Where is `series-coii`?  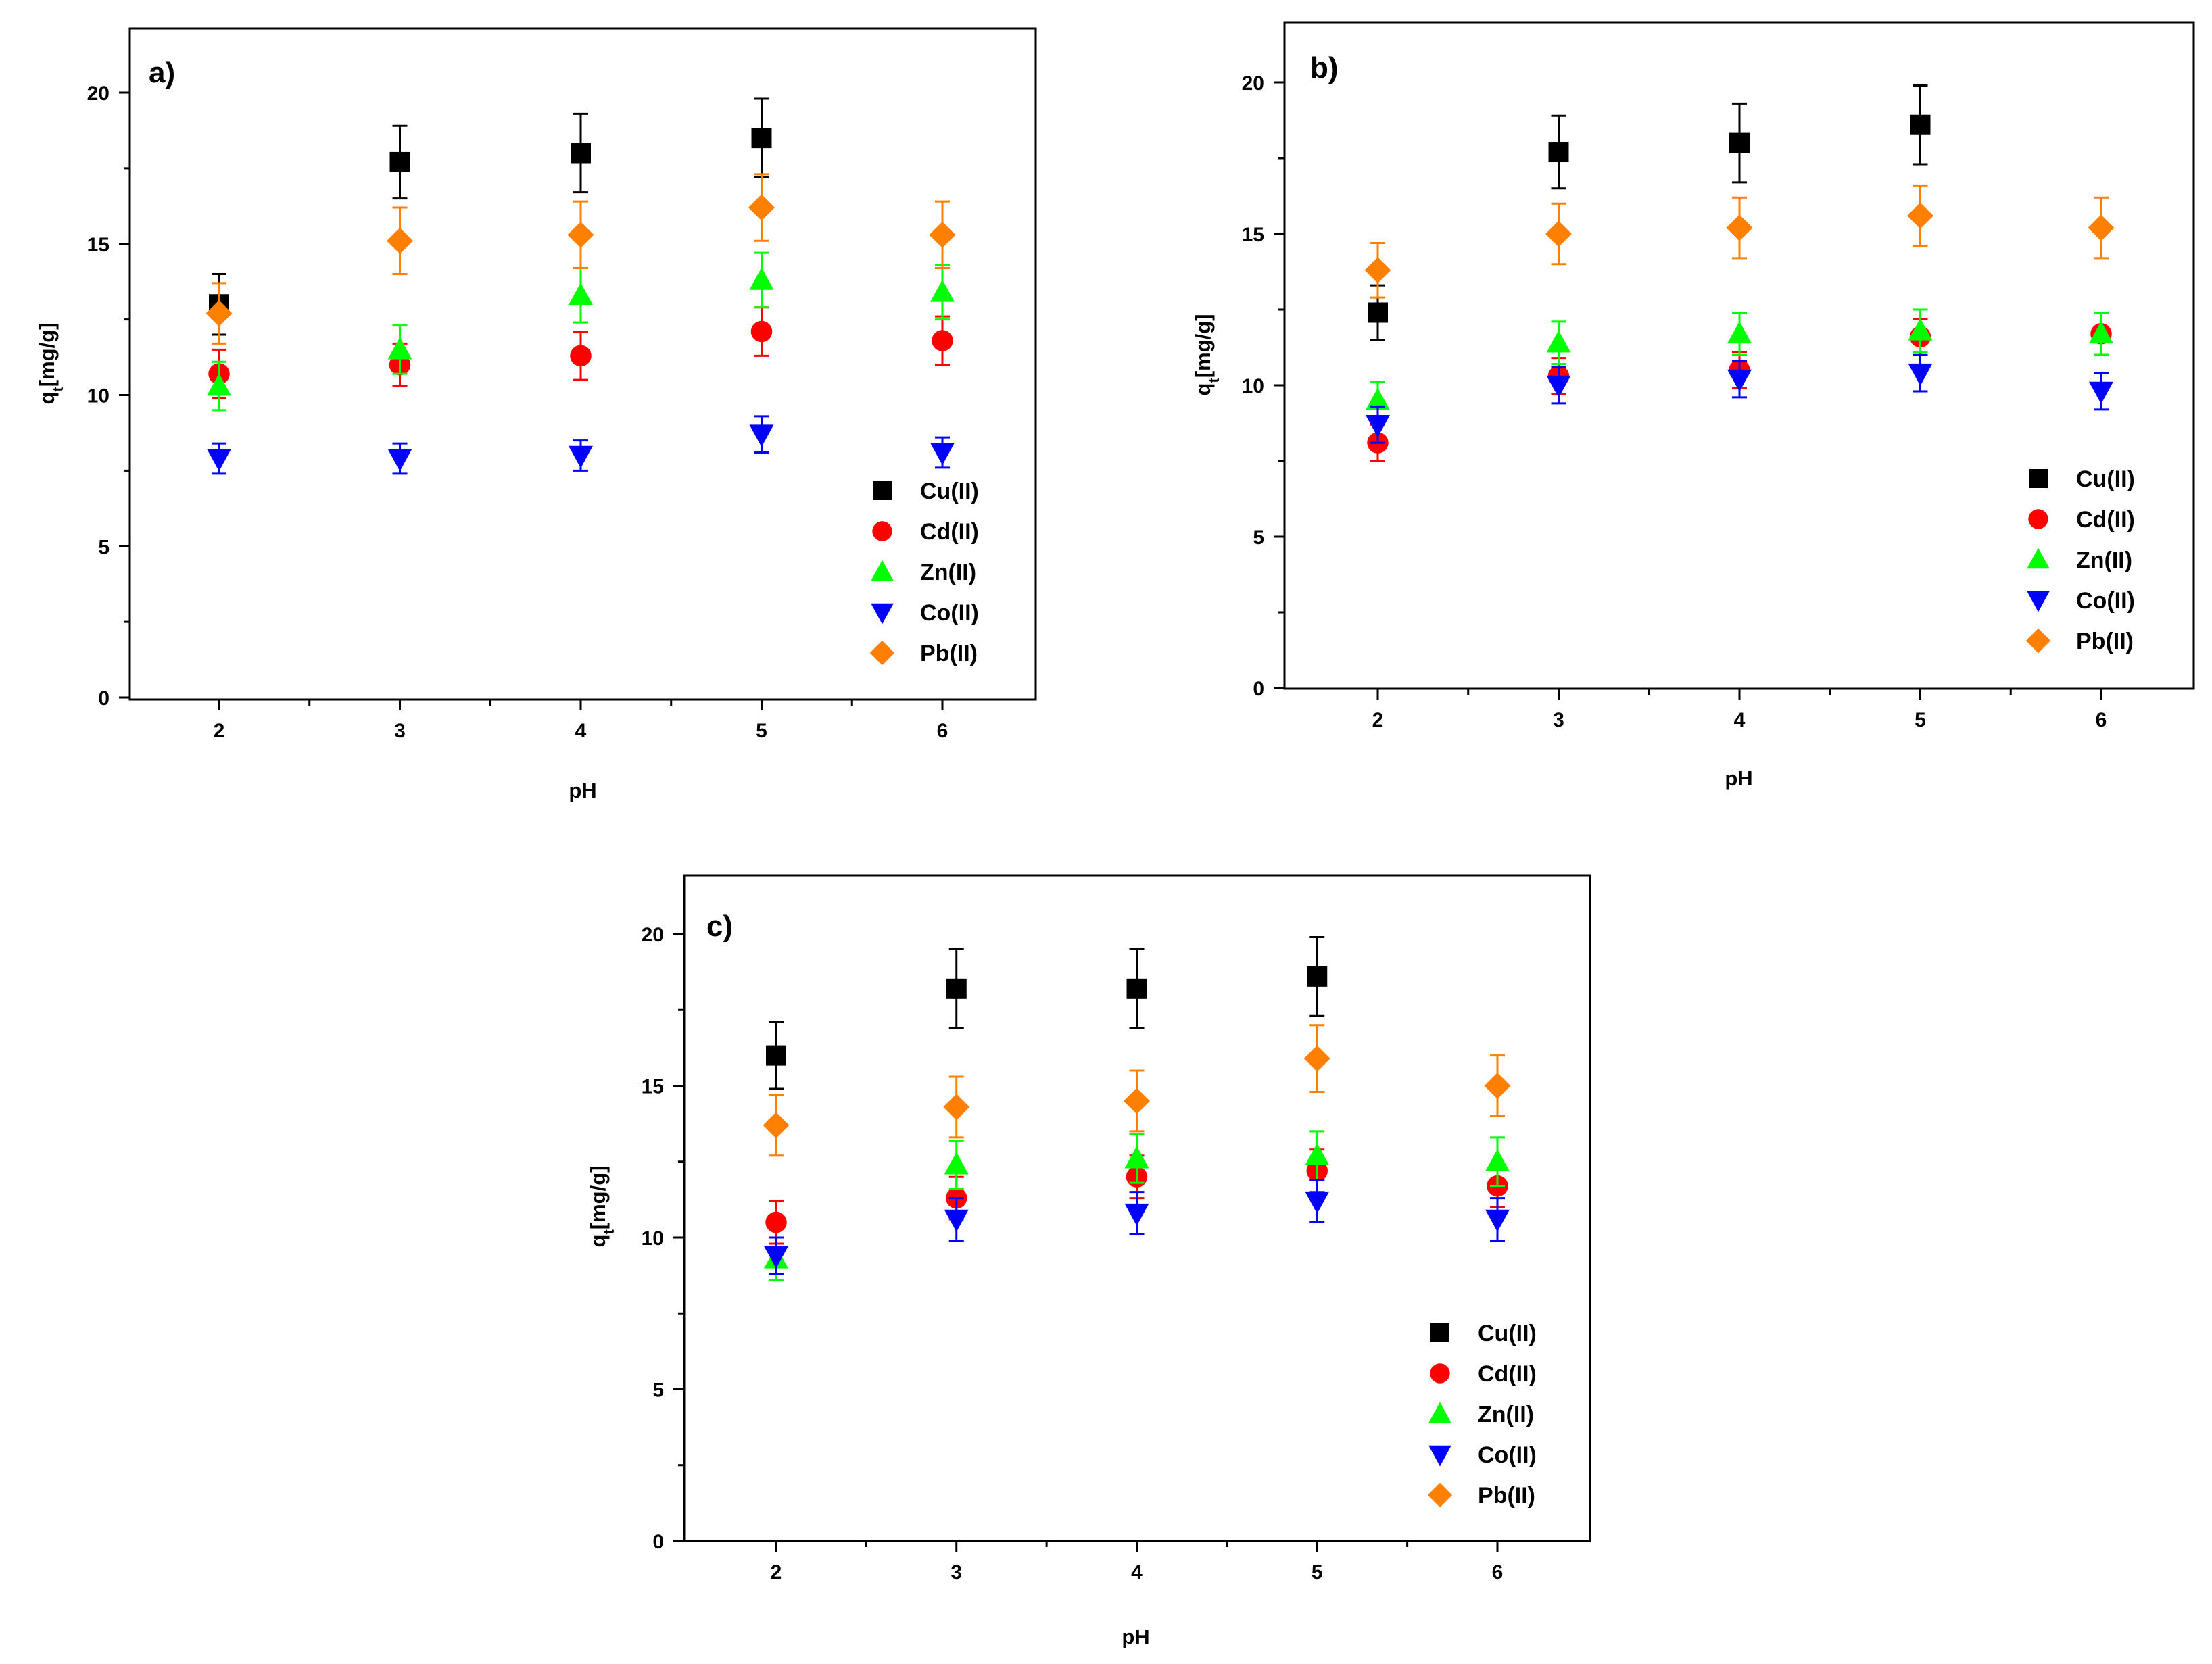 series-coii is located at coordinates (1137, 1227).